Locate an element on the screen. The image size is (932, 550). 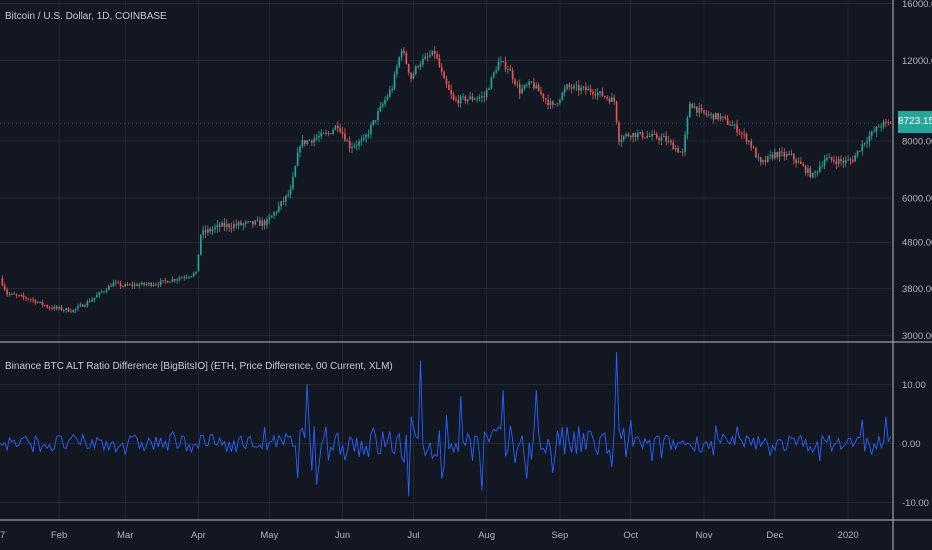
chart-title: Bitcoin / U.S. Dollar, 1D, COINBASE is located at coordinates (86, 16).